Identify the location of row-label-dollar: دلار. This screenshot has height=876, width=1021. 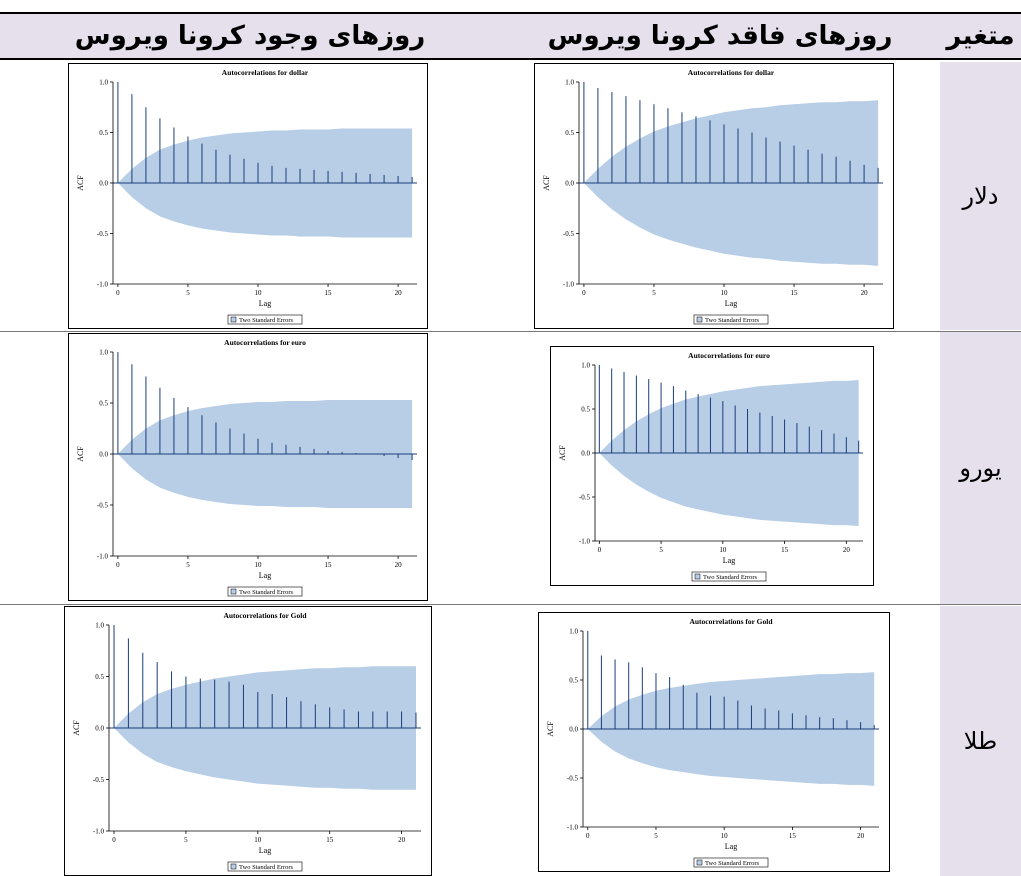
(980, 196).